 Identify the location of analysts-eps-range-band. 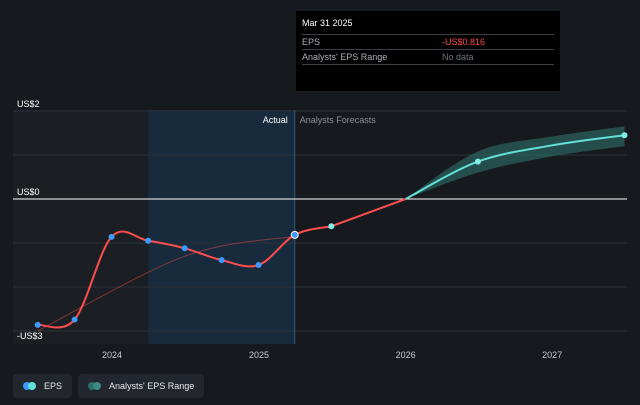
(515, 162).